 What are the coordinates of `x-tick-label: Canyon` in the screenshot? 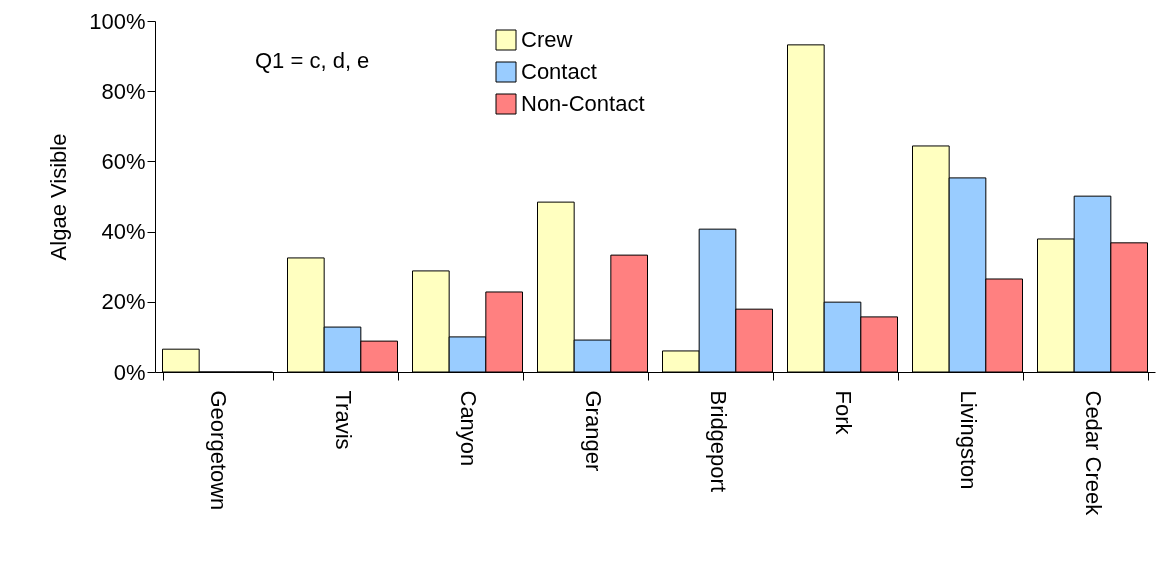 It's located at (468, 428).